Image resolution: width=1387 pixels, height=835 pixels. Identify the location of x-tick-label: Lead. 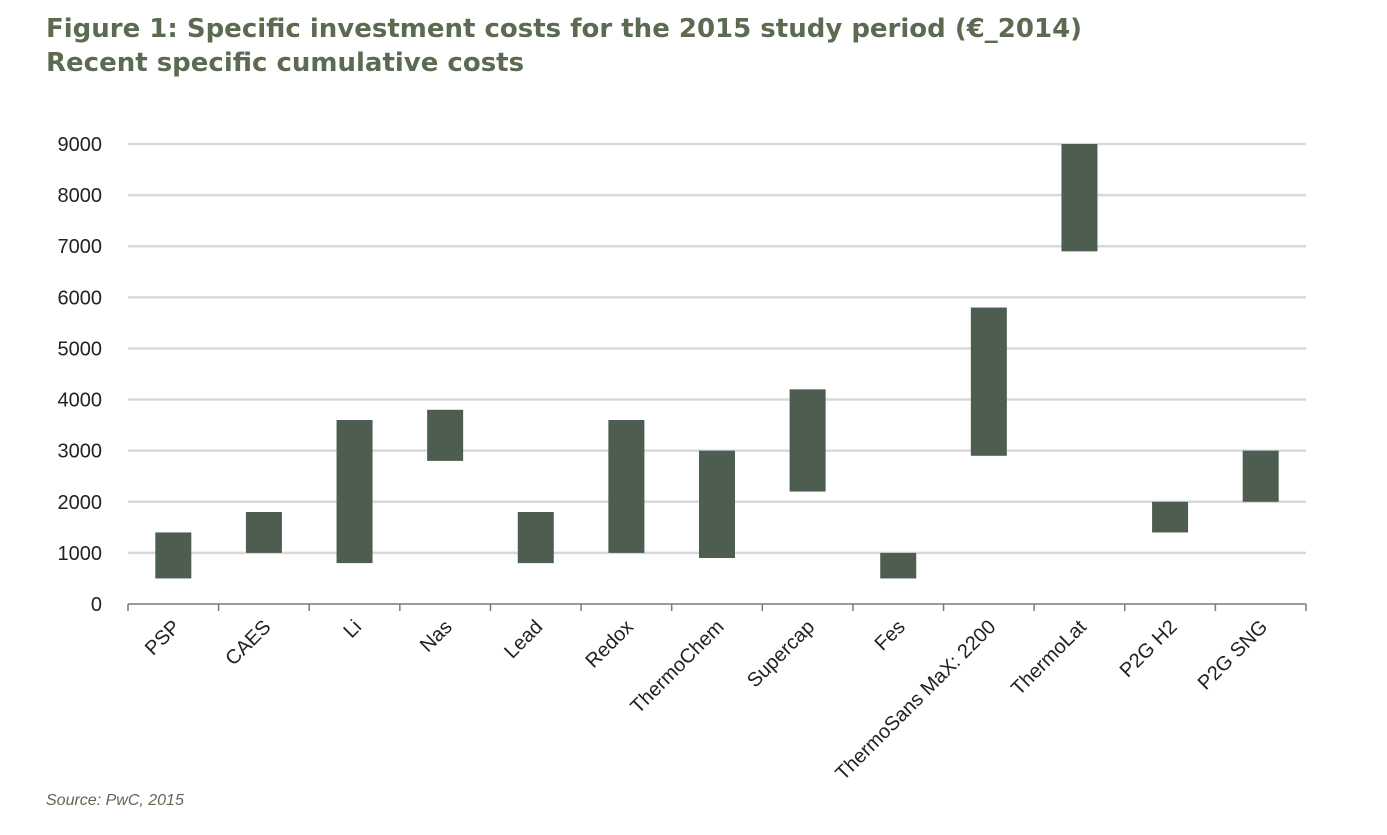
(523, 639).